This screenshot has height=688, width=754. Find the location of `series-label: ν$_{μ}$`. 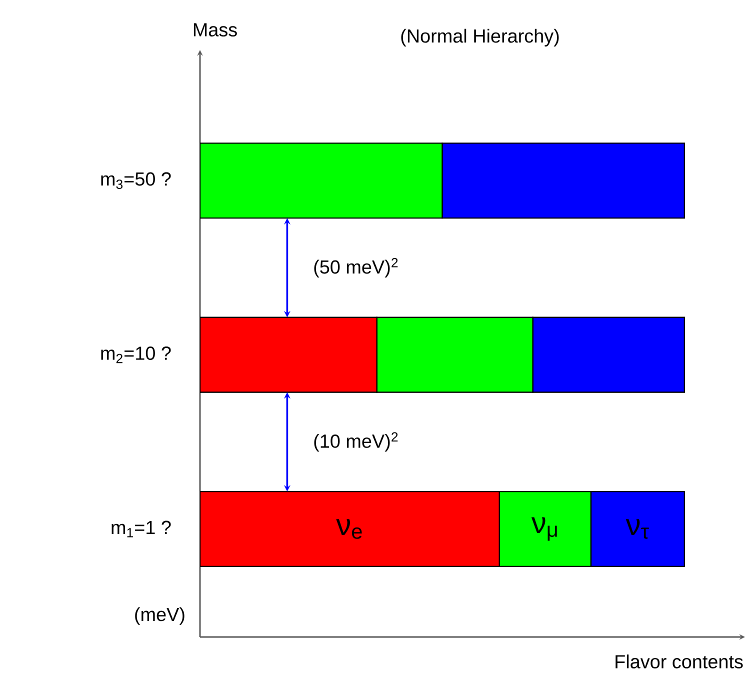

series-label: ν$_{μ}$ is located at coordinates (544, 529).